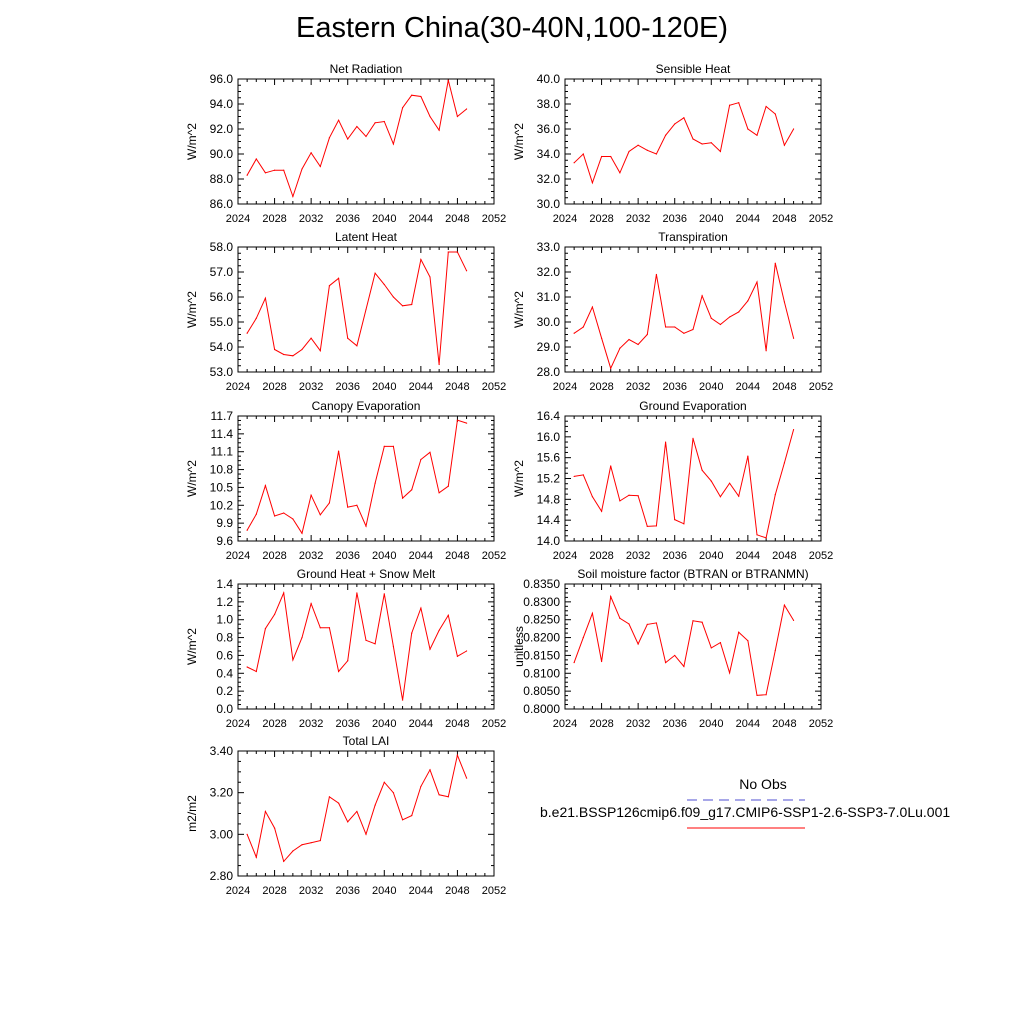  What do you see at coordinates (224, 691) in the screenshot?
I see `y-tick-label: 0.2` at bounding box center [224, 691].